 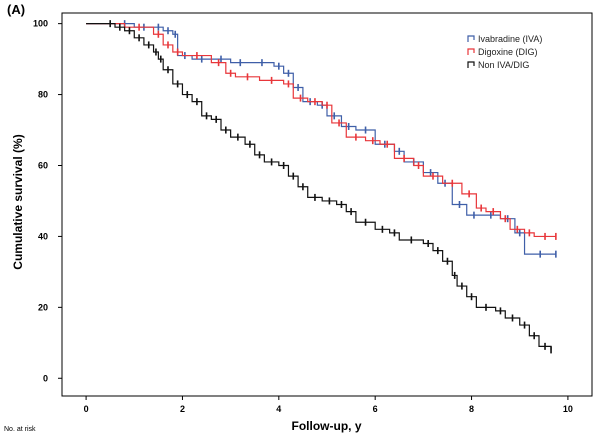 I want to click on x-axis-label: Follow-up, y, so click(x=326, y=426).